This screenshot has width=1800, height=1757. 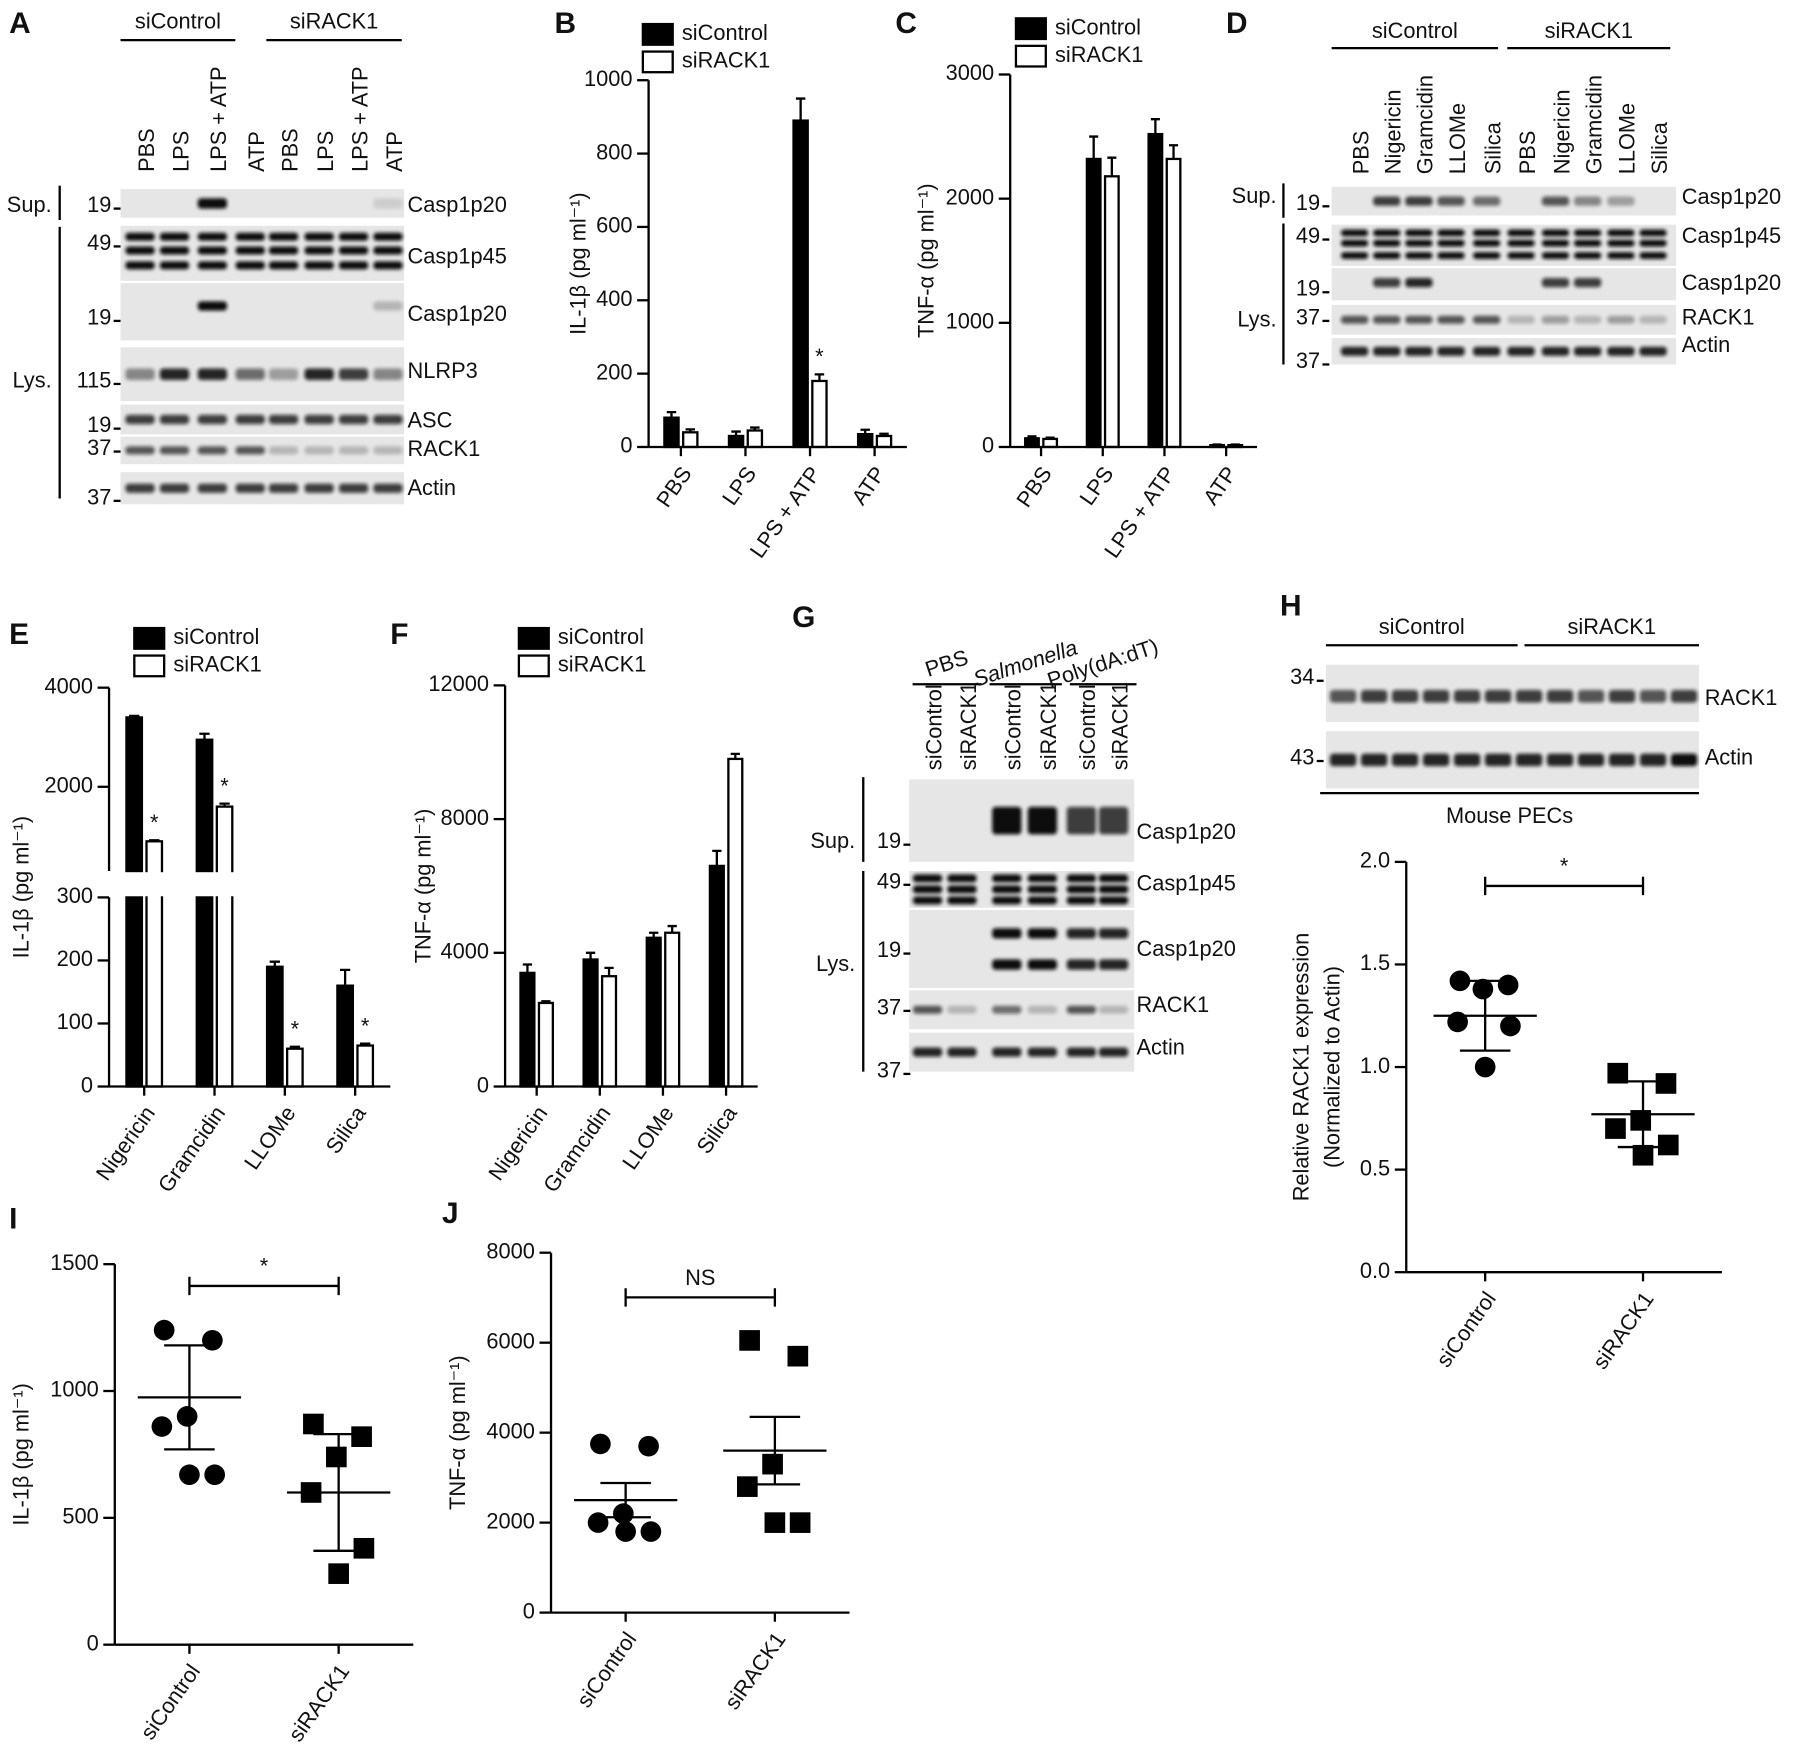 What do you see at coordinates (739, 486) in the screenshot?
I see `x-tick-label: LPS` at bounding box center [739, 486].